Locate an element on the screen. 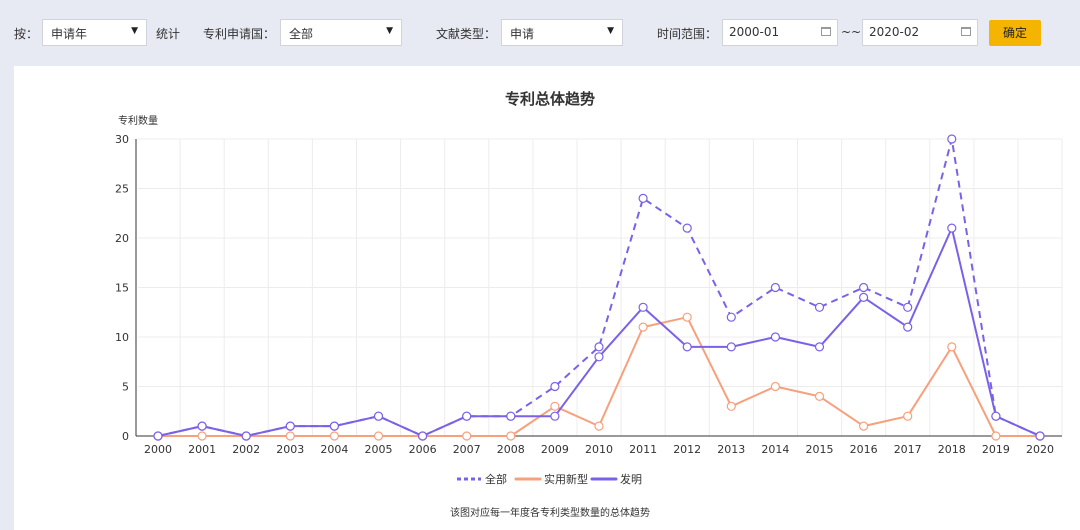  country-value: 全部 is located at coordinates (301, 34).